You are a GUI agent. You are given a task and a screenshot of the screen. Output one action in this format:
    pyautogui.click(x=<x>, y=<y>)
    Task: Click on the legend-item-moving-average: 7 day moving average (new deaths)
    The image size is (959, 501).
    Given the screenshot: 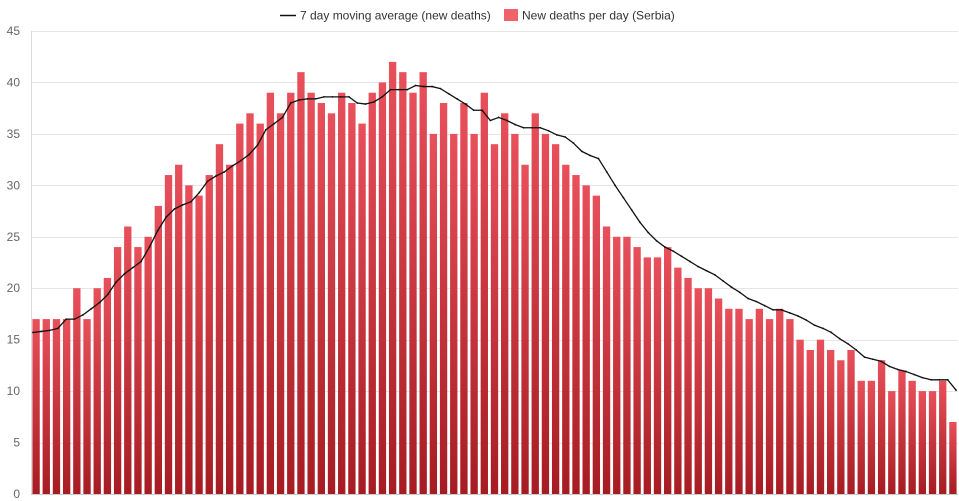 What is the action you would take?
    pyautogui.click(x=385, y=16)
    